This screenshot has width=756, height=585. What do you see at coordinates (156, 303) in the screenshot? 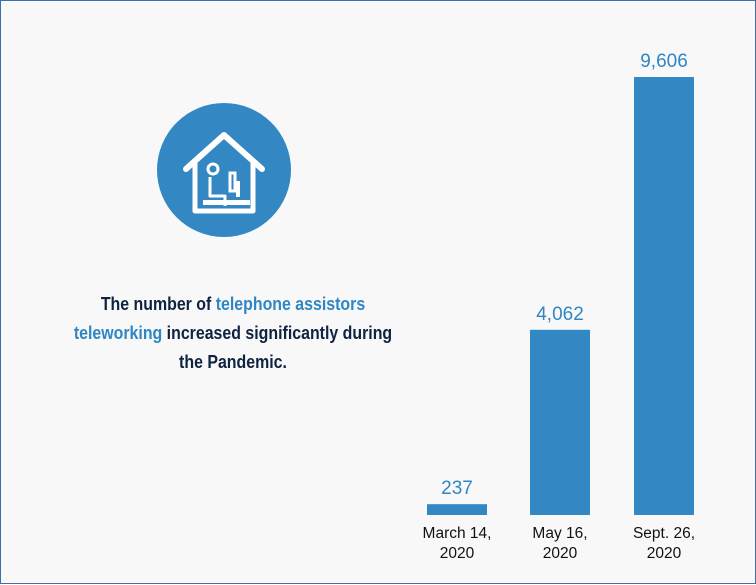
I see `caption-part1: The number of` at bounding box center [156, 303].